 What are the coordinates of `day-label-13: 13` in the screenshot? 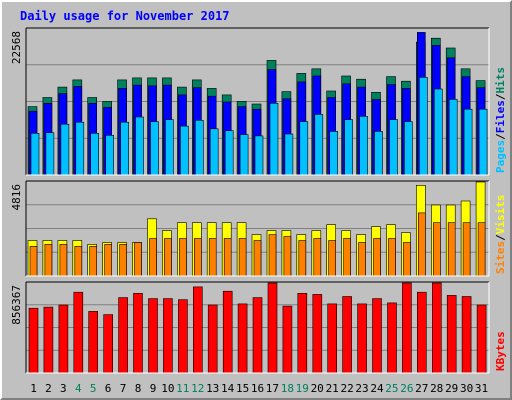 It's located at (212, 388).